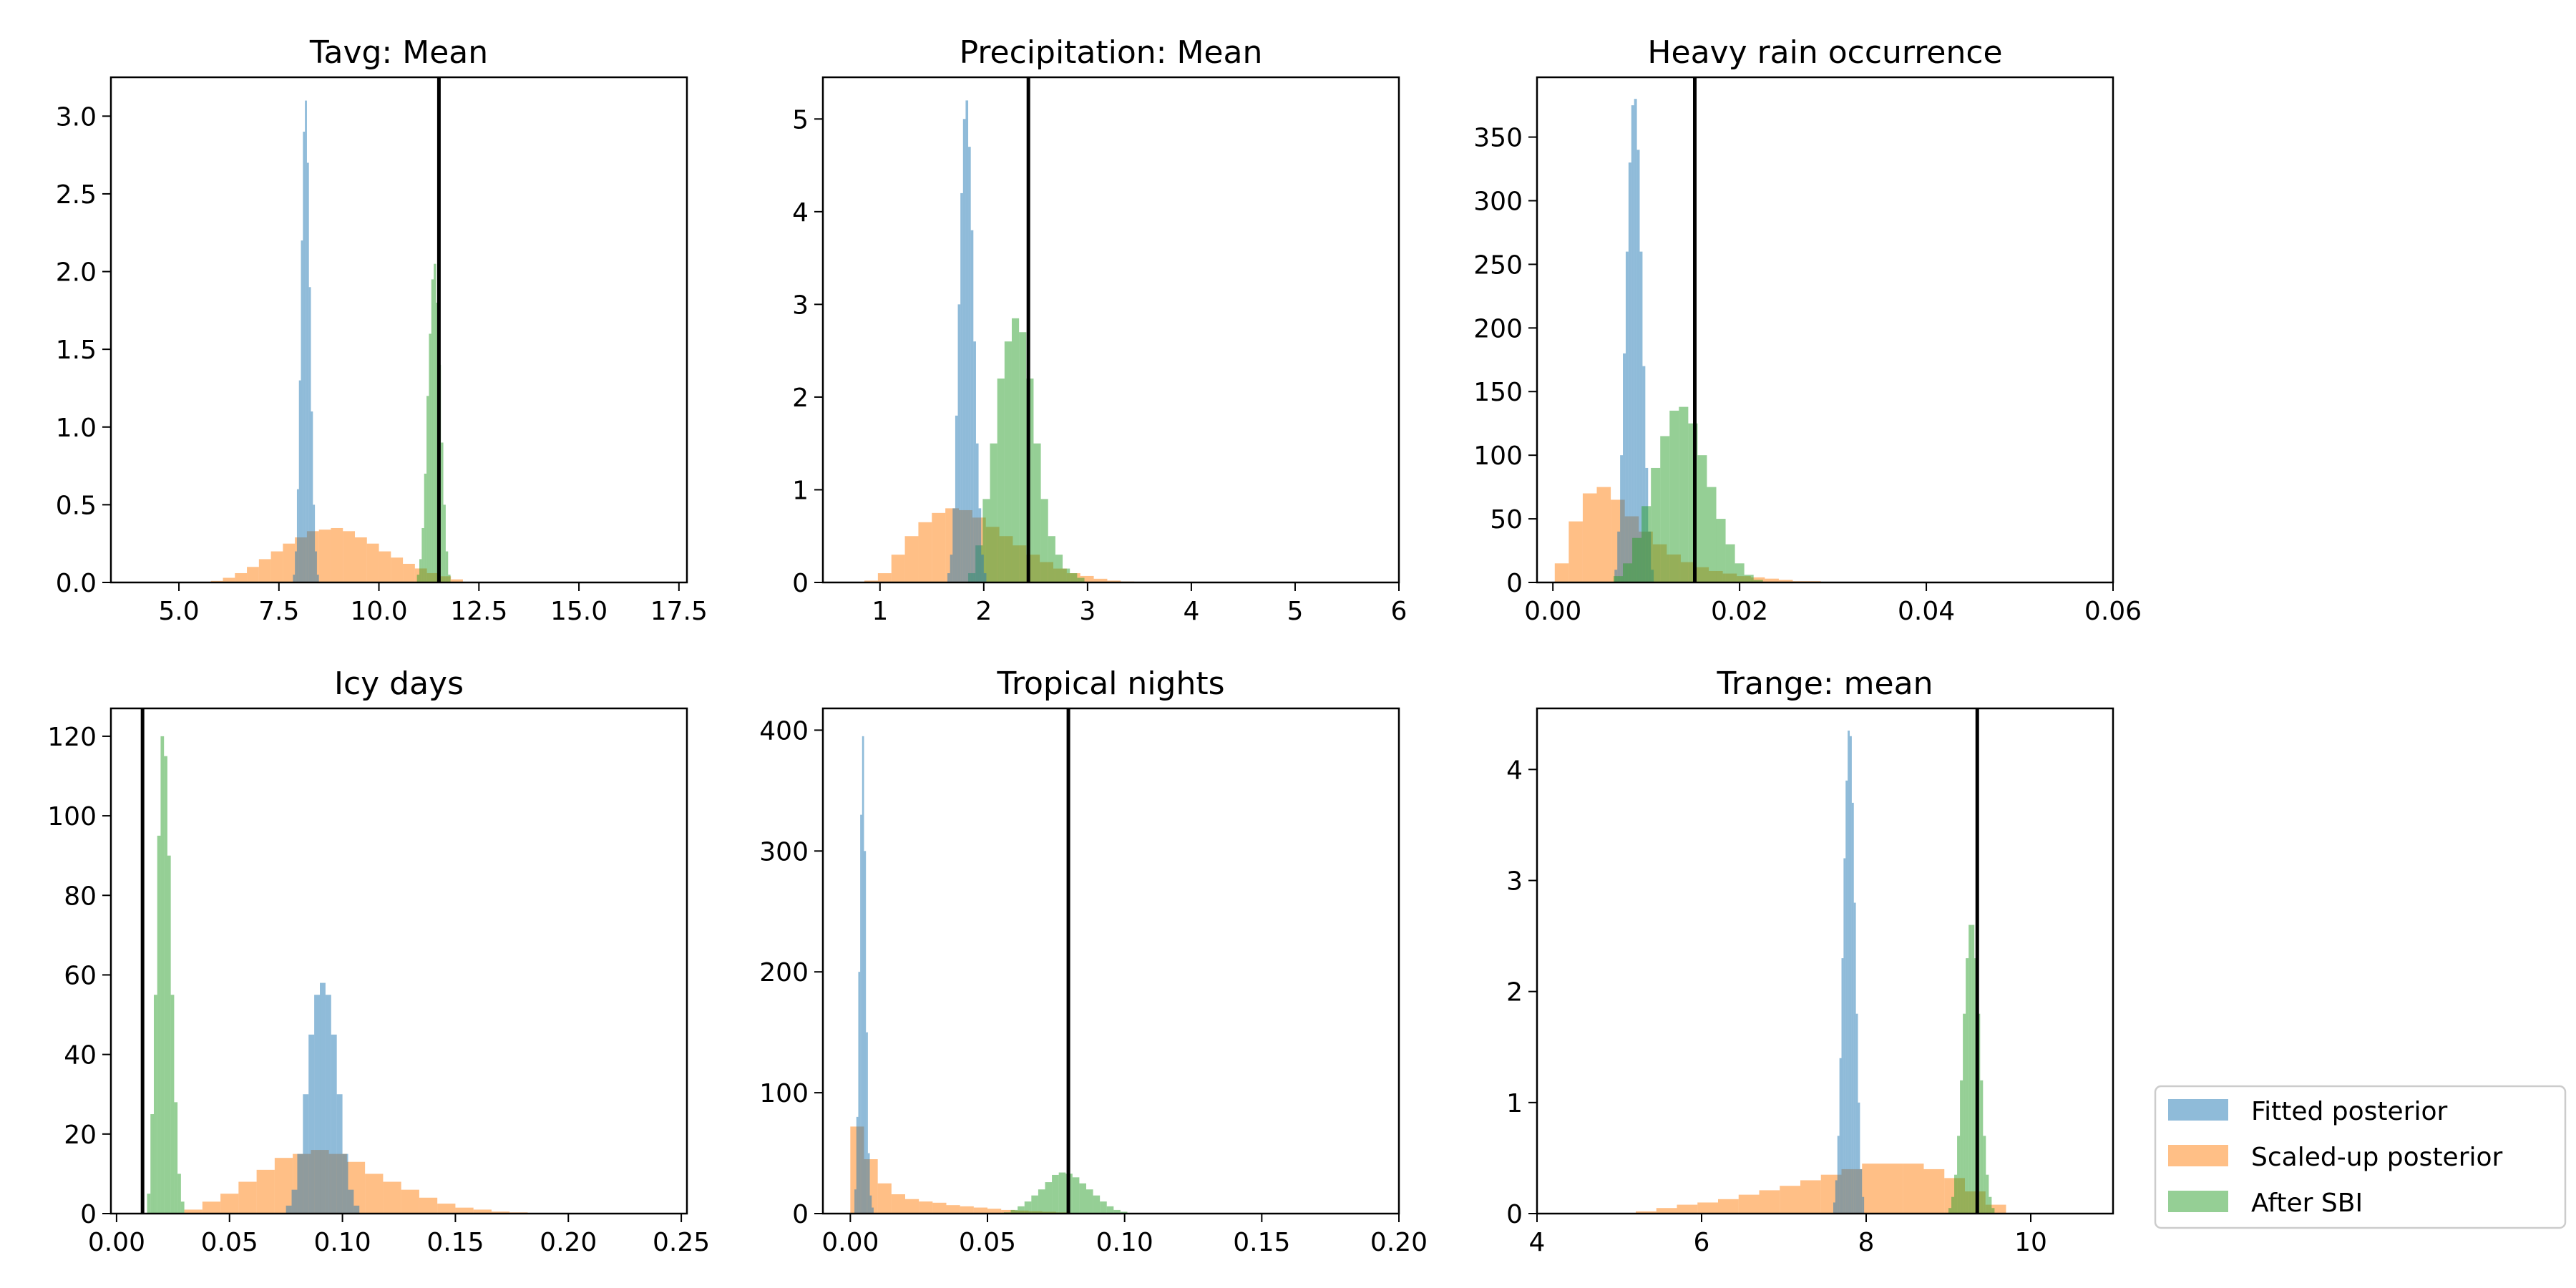 The image size is (2576, 1288). Describe the element at coordinates (80, 1135) in the screenshot. I see `y-tick-label: 20` at that location.